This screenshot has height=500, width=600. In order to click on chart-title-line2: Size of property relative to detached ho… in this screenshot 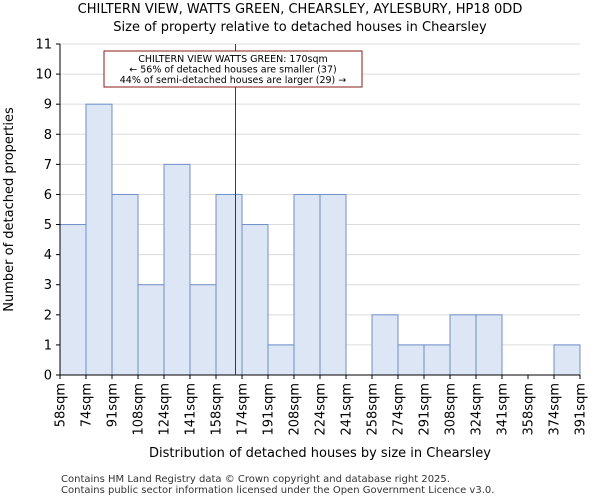, I will do `click(300, 27)`.